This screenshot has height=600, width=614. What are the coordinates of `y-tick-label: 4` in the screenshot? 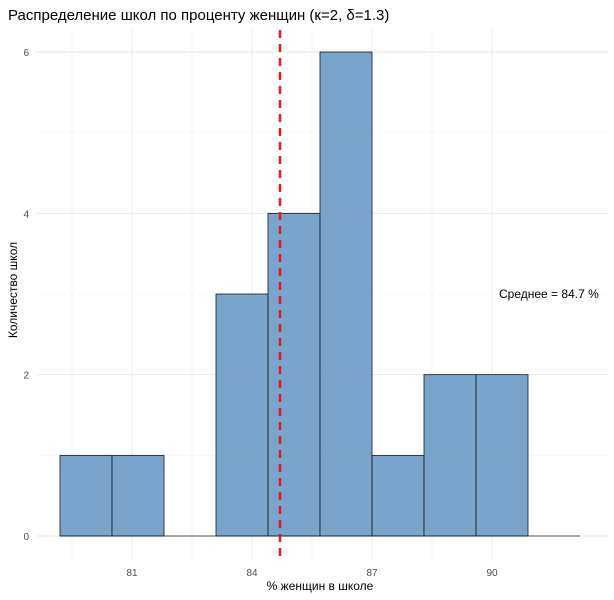 It's located at (26, 214).